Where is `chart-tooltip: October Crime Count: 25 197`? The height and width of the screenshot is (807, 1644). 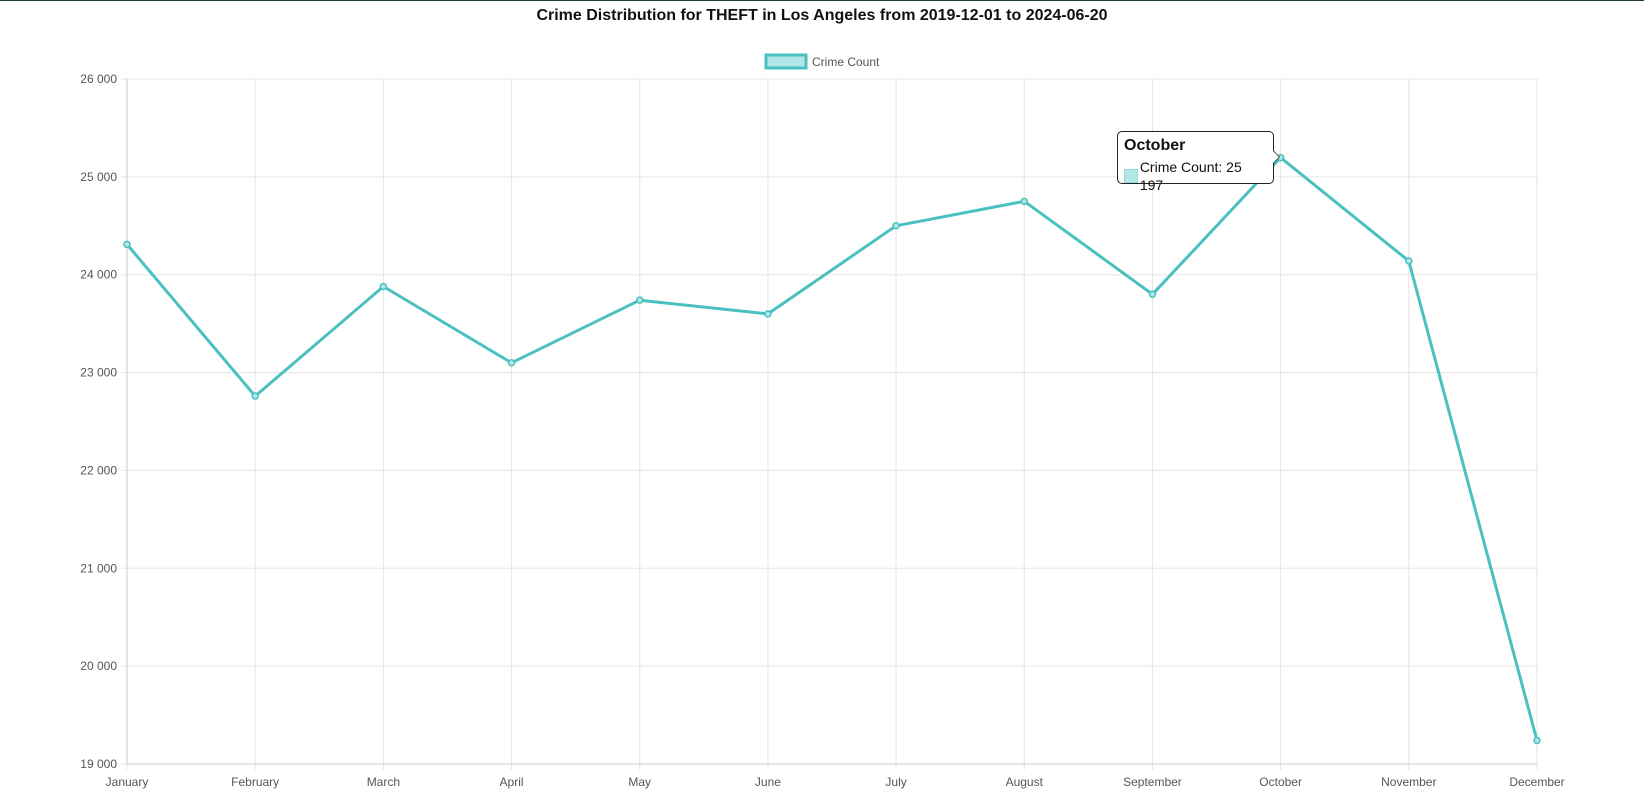 chart-tooltip: October Crime Count: 25 197 is located at coordinates (1198, 162).